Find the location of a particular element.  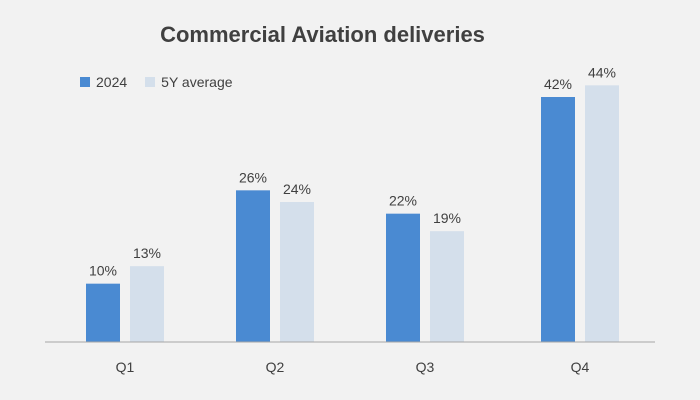

data-label-5y-average-q2: 24% is located at coordinates (297, 189).